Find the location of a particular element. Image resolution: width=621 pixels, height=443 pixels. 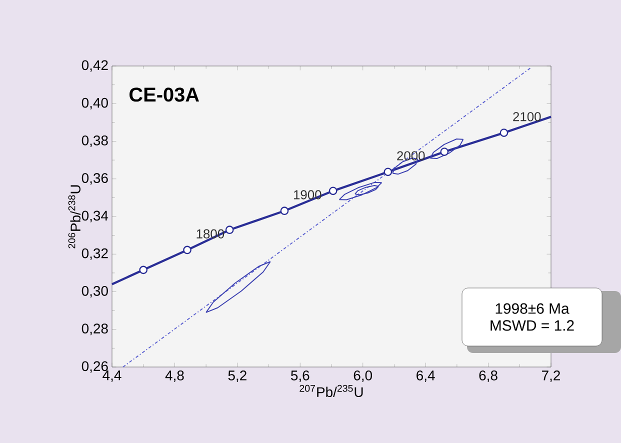

y-tick-label: 0,32 is located at coordinates (95, 254).